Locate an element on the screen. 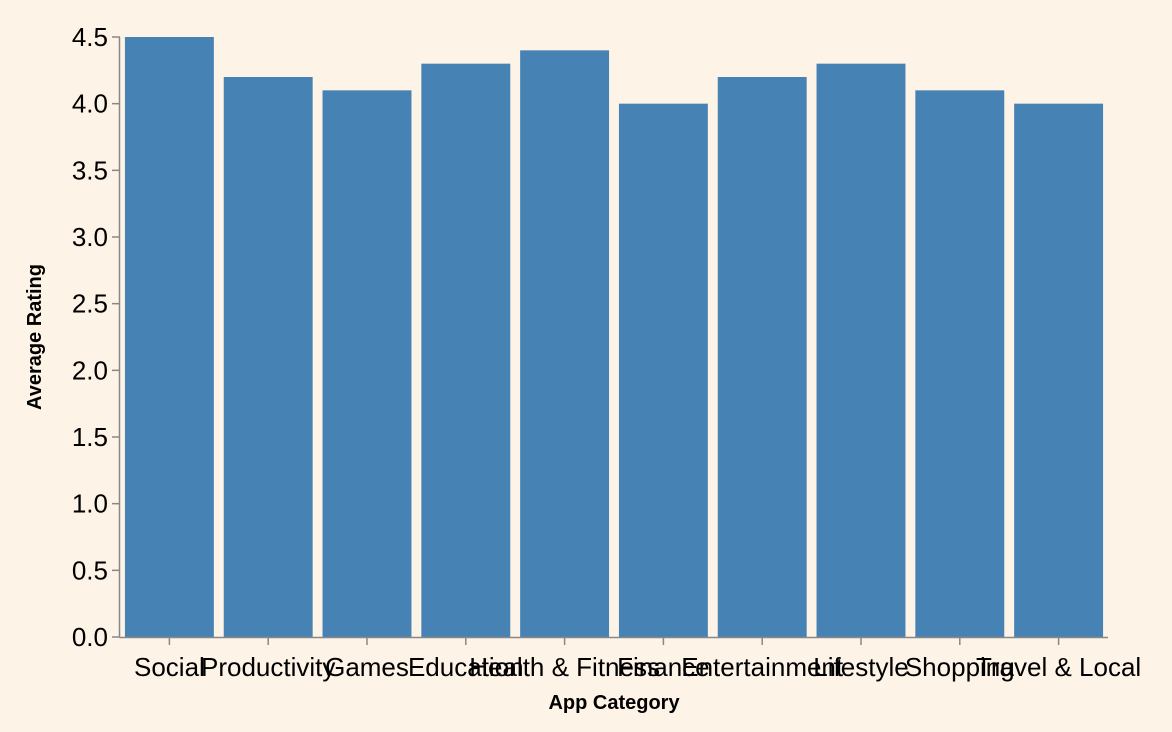 The height and width of the screenshot is (732, 1172). y-tick-label: 0.0 is located at coordinates (90, 637).